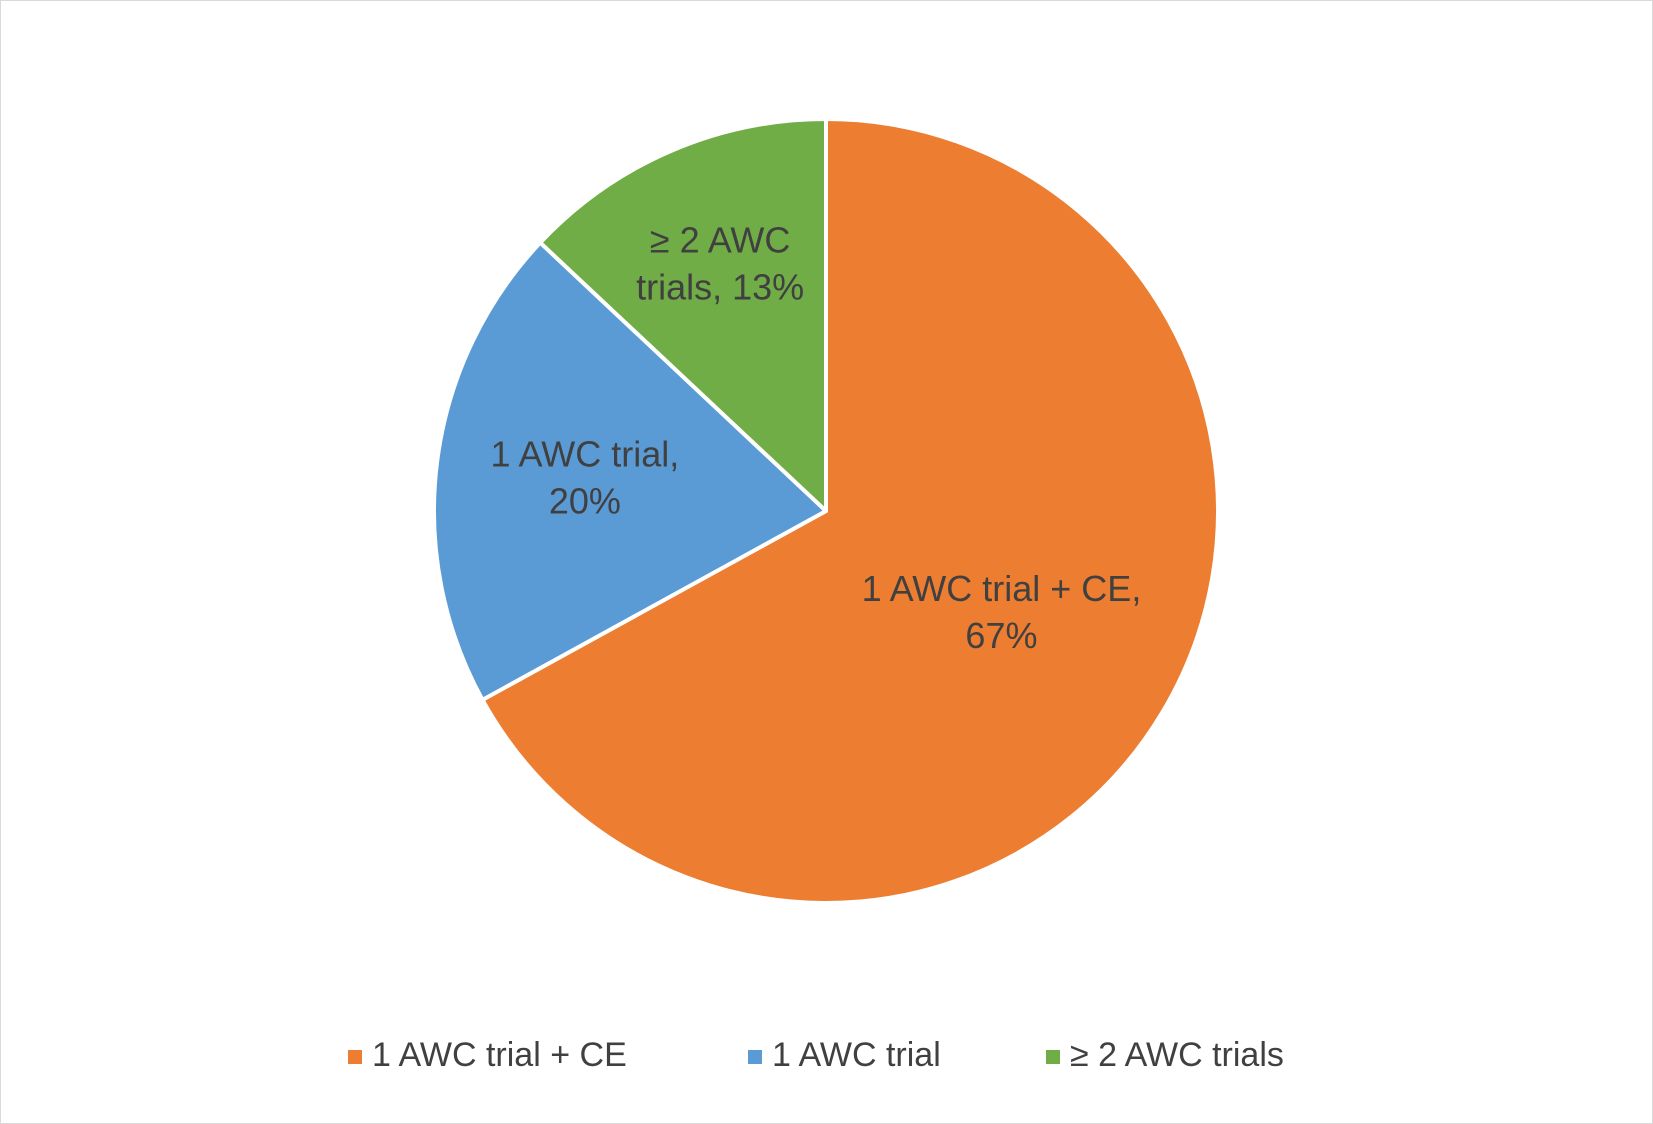 Image resolution: width=1653 pixels, height=1124 pixels. What do you see at coordinates (720, 286) in the screenshot?
I see `data-label: trials, 13%` at bounding box center [720, 286].